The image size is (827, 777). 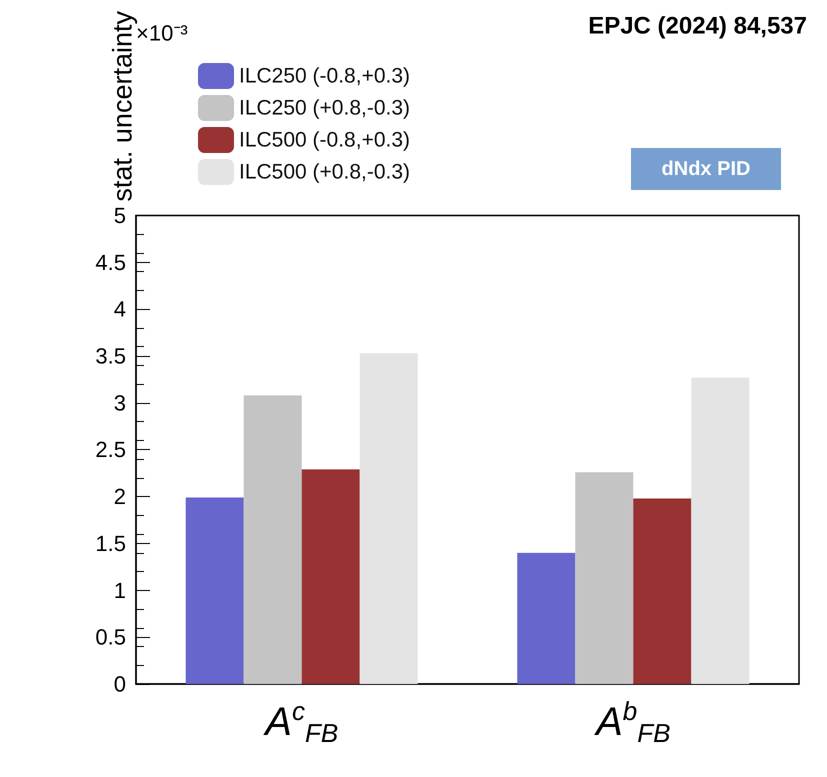 I want to click on y-axis-title: stat. uncertainty, so click(x=123, y=106).